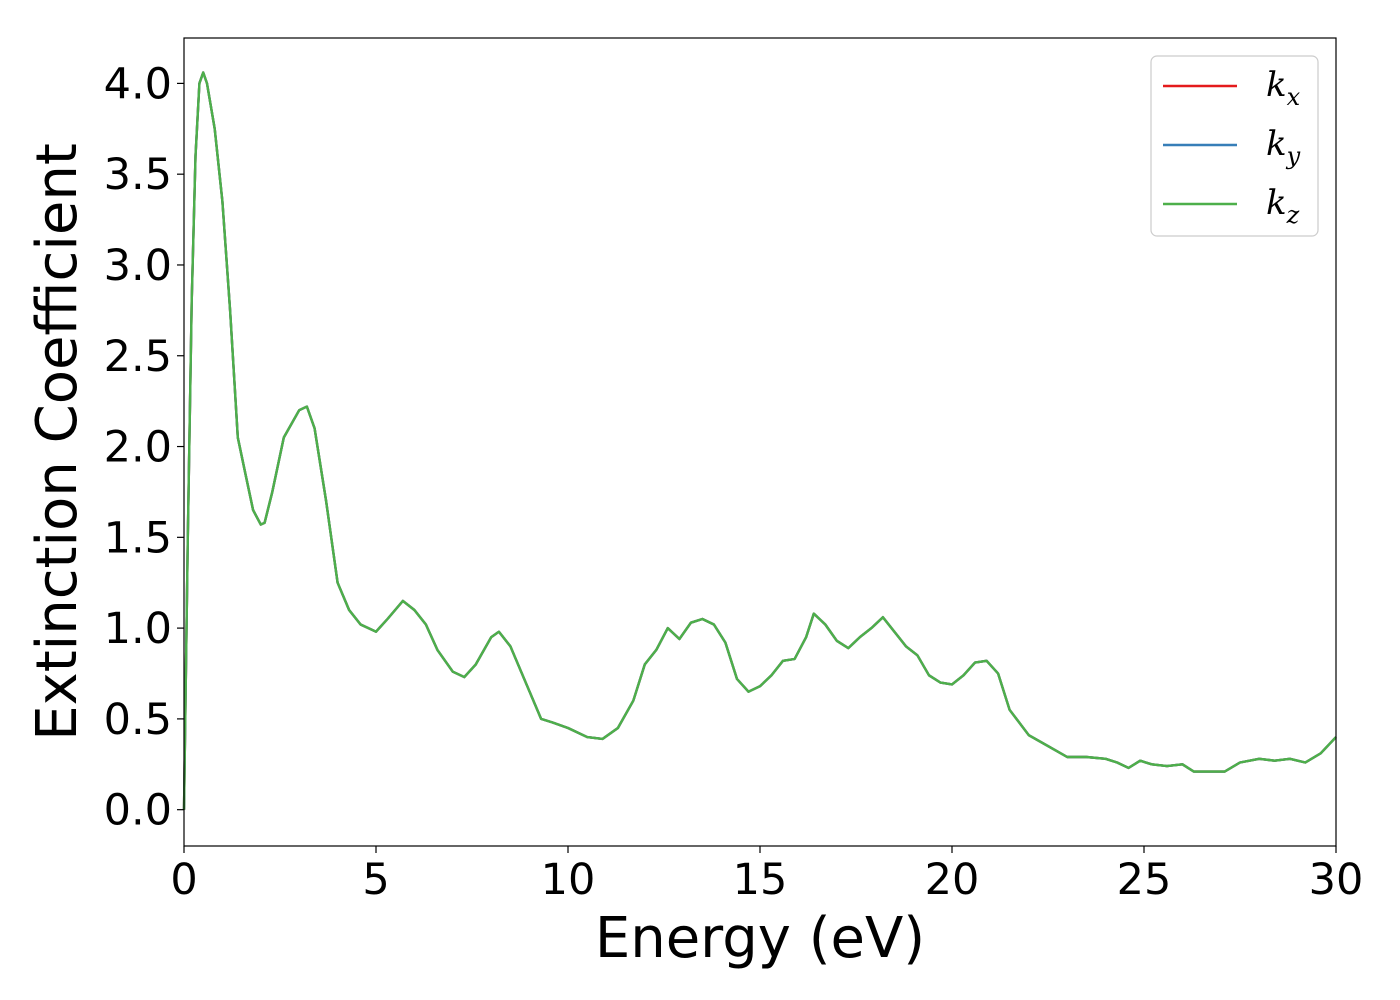 Image resolution: width=1400 pixels, height=1000 pixels. What do you see at coordinates (760, 938) in the screenshot?
I see `x-axis-title: Energy (eV)` at bounding box center [760, 938].